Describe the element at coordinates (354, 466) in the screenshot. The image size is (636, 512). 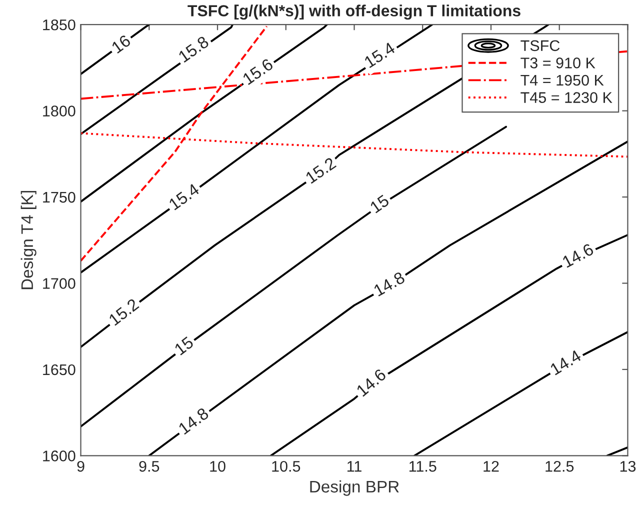
I see `x-tick-label: 11` at that location.